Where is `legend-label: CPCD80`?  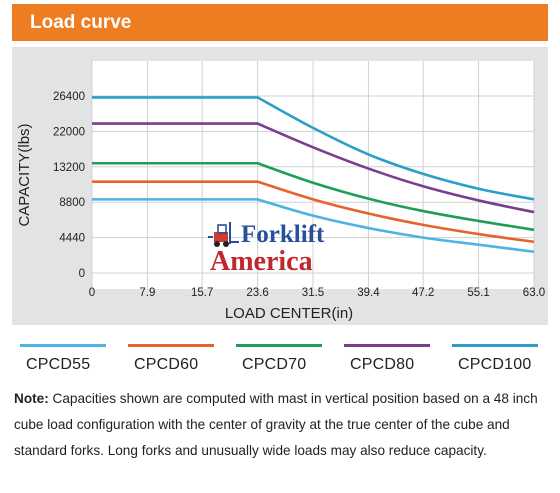 legend-label: CPCD80 is located at coordinates (382, 364).